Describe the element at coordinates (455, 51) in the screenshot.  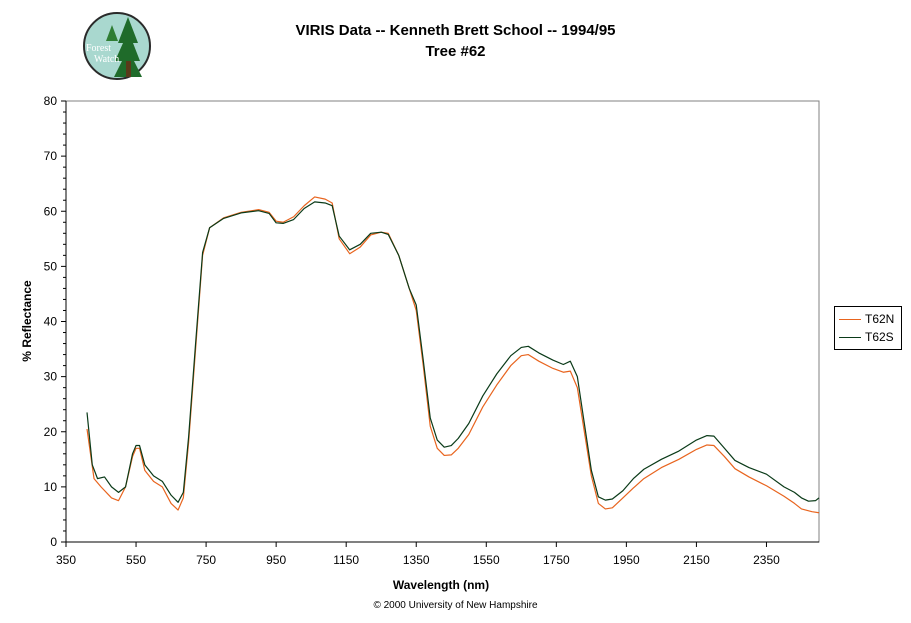
I see `chart-subtitle: Tree #62` at that location.